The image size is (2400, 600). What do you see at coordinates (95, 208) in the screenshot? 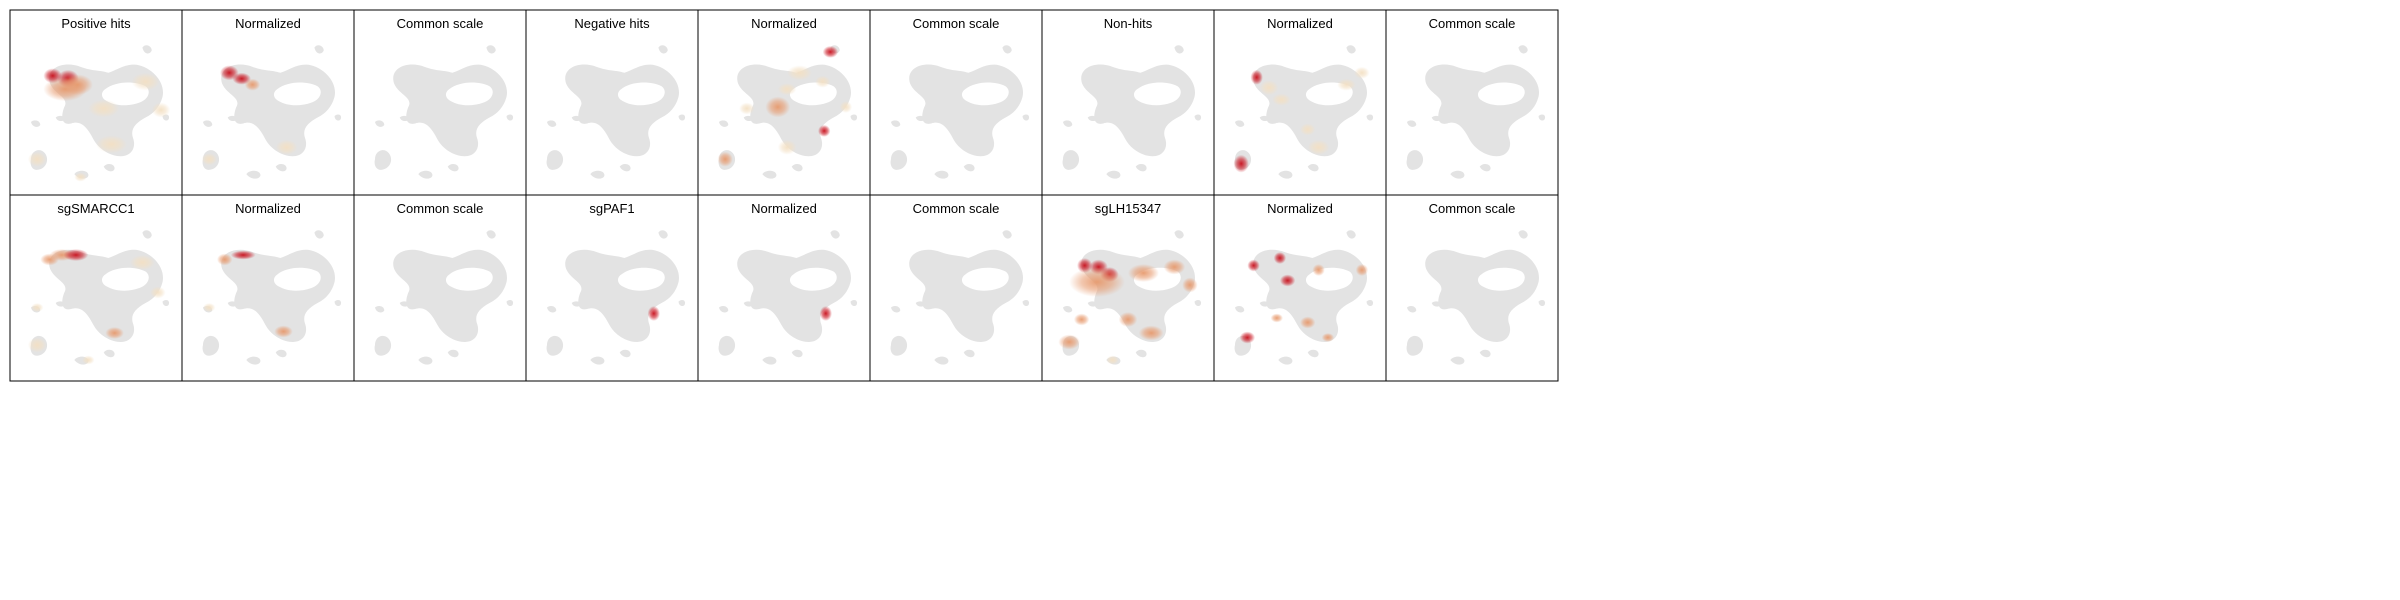
I see `panel-title: sgSMARCC1` at bounding box center [95, 208].